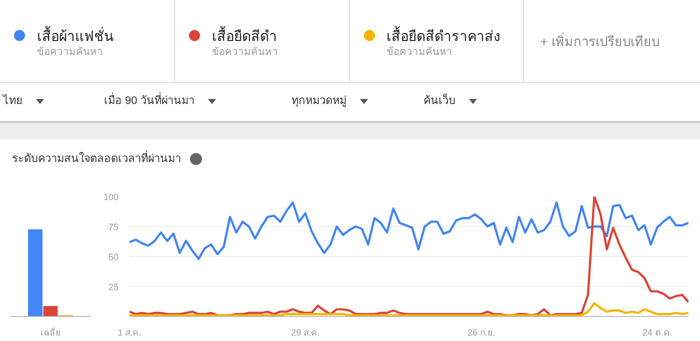  Describe the element at coordinates (305, 333) in the screenshot. I see `x-tick-label: 29 ส.ค.` at that location.